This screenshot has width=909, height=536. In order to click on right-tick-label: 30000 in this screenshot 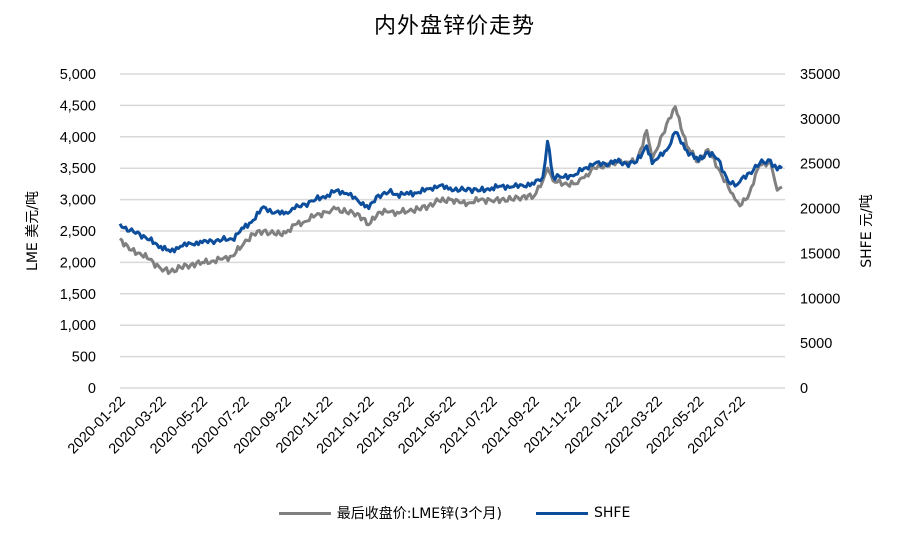, I will do `click(820, 120)`.